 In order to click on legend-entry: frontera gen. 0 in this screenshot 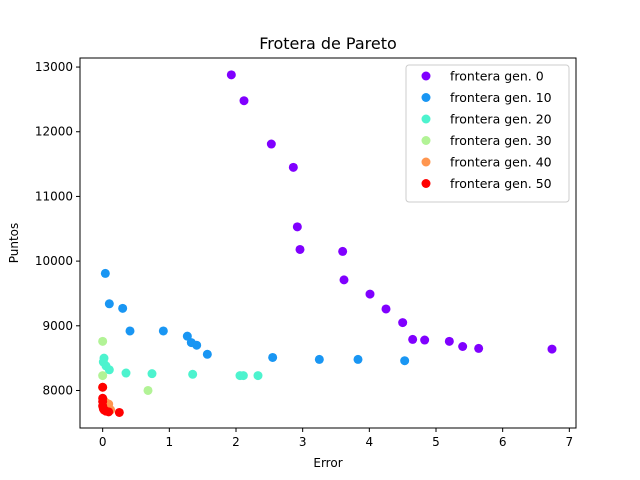, I will do `click(497, 76)`.